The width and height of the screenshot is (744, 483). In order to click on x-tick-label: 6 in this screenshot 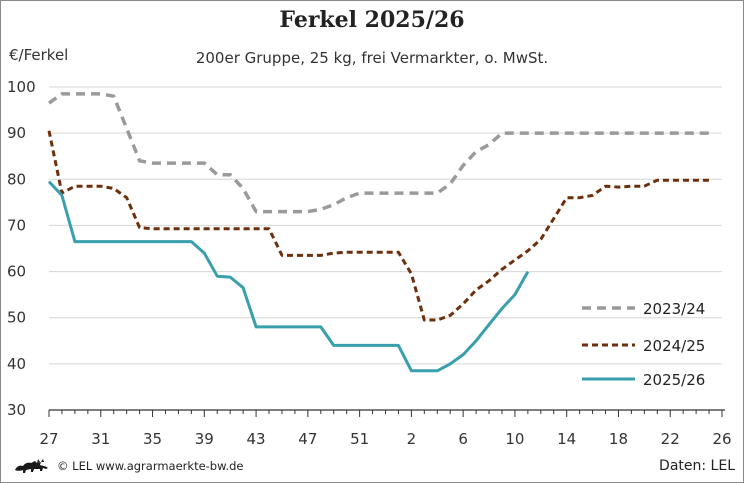, I will do `click(463, 439)`.